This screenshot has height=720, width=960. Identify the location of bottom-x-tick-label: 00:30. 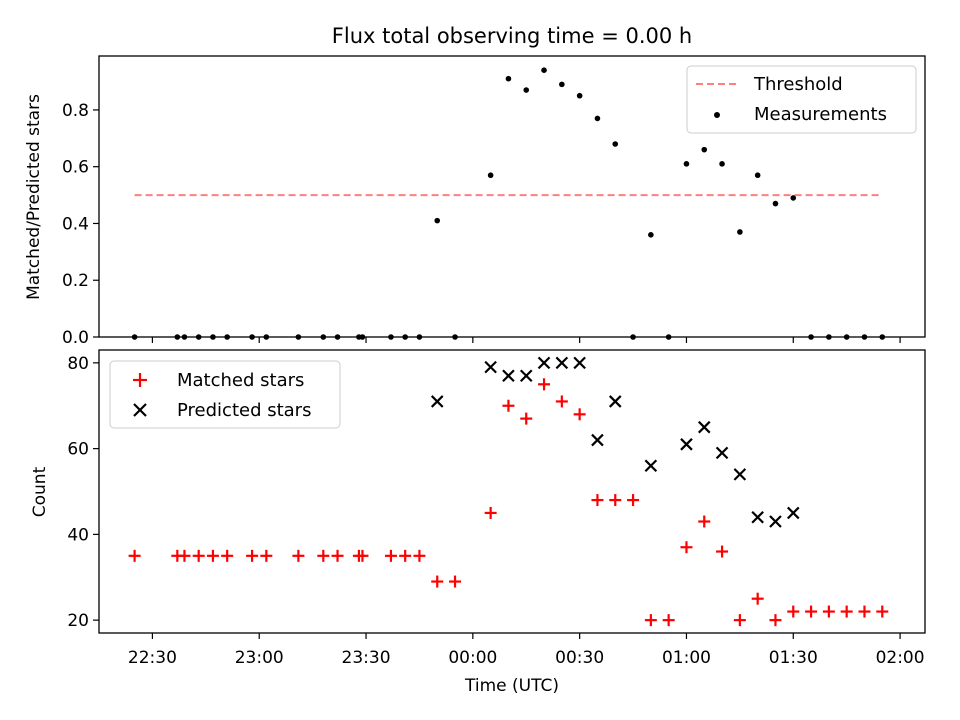
(579, 658).